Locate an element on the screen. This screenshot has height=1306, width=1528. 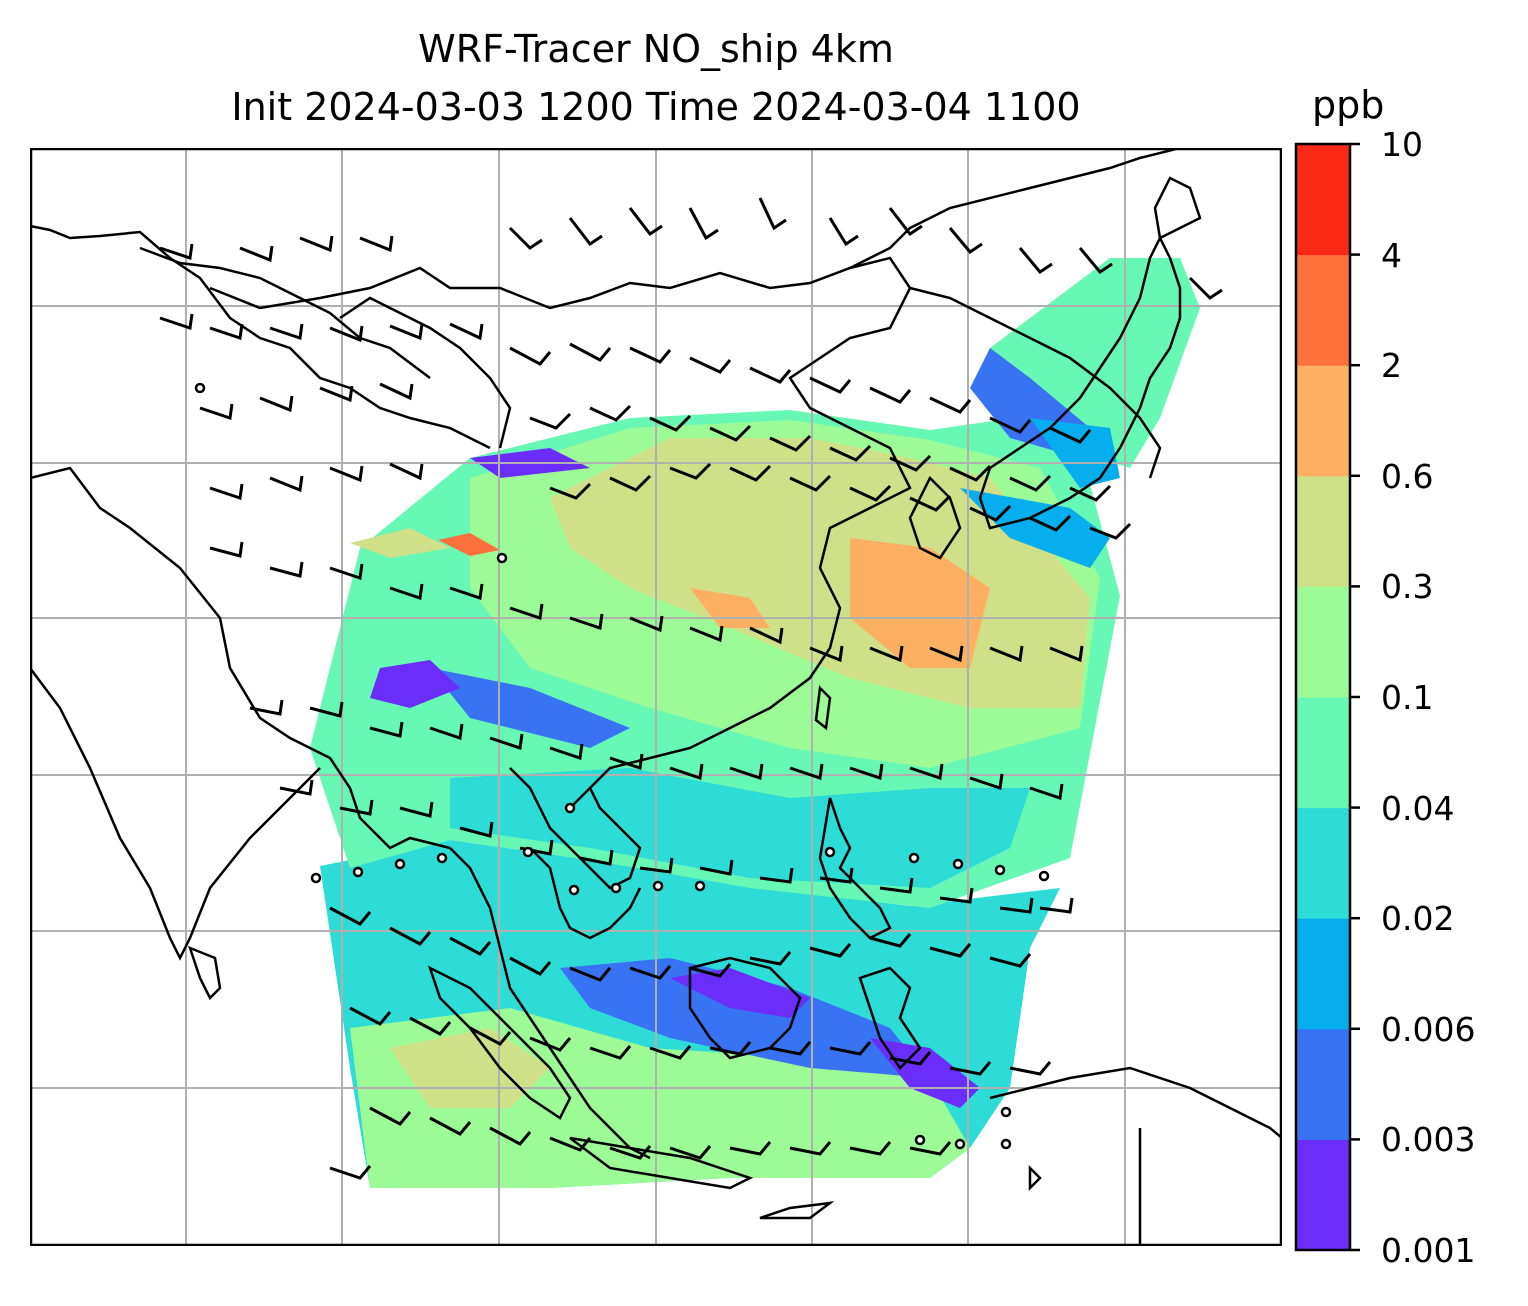
colorbar-tick-label: 10 is located at coordinates (1402, 144).